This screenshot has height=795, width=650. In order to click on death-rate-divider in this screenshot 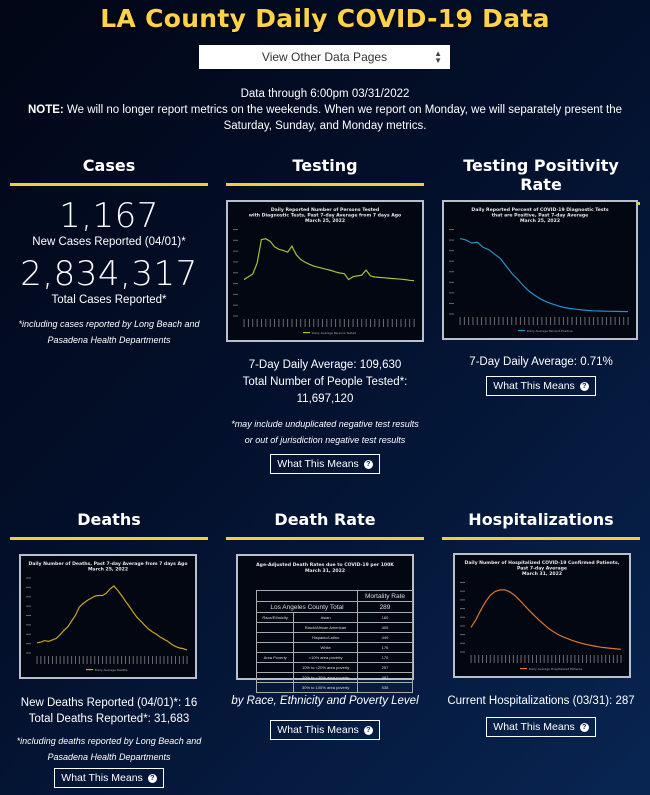, I will do `click(325, 538)`.